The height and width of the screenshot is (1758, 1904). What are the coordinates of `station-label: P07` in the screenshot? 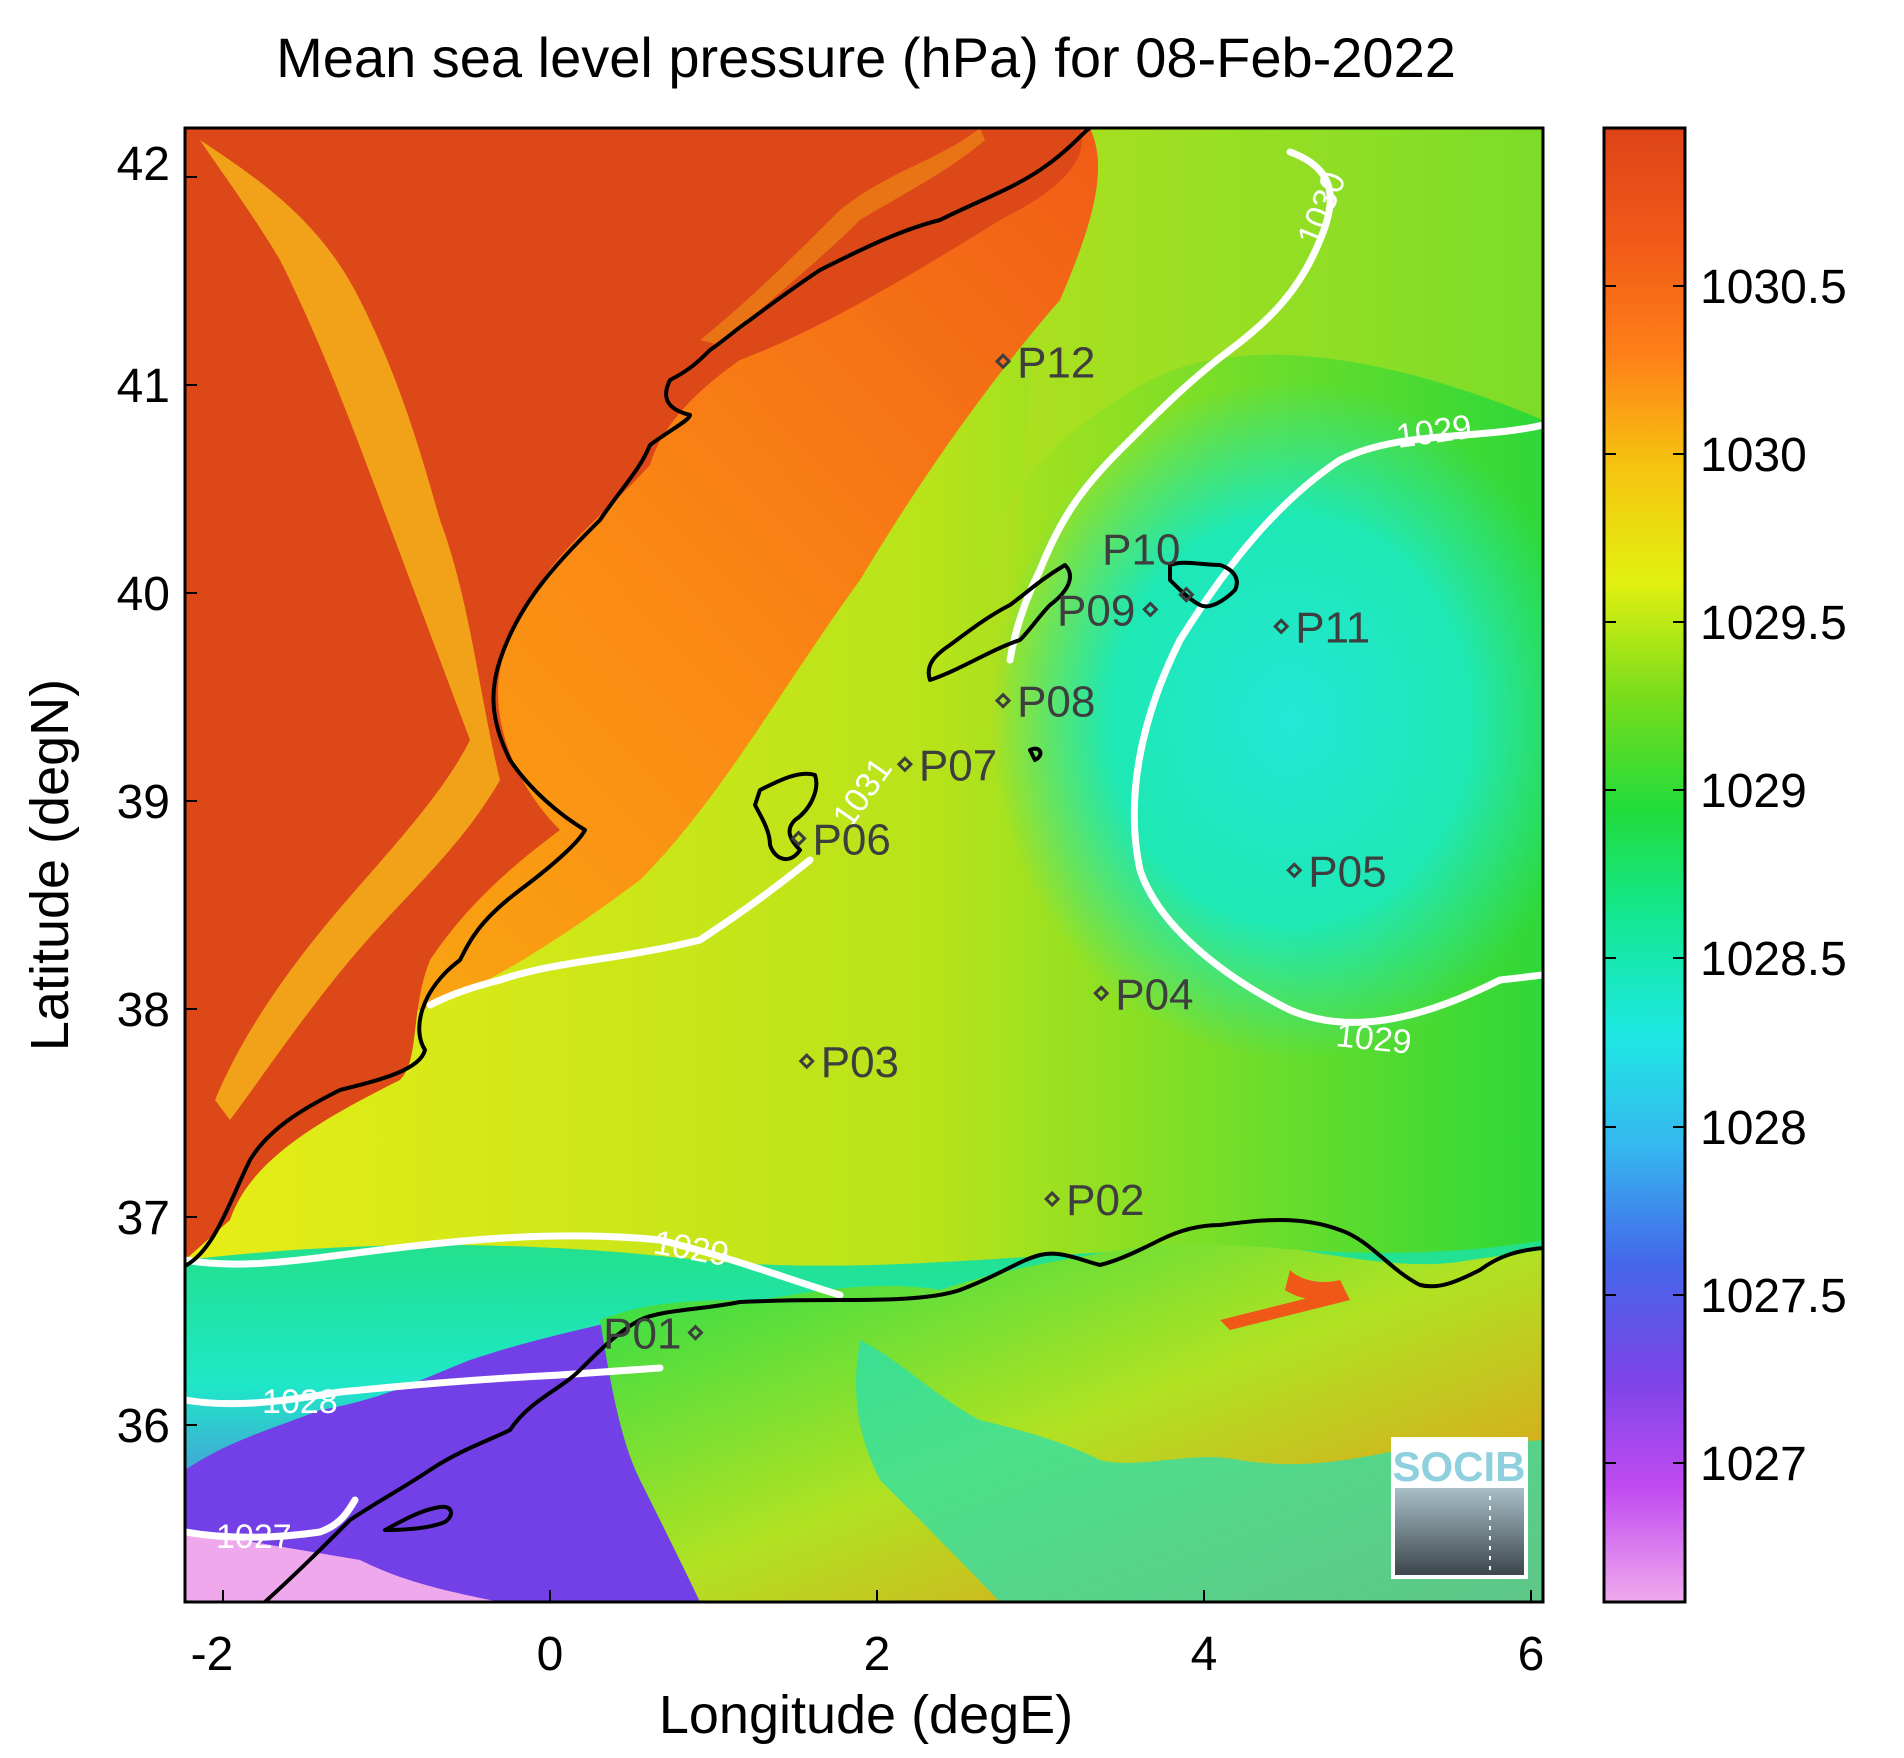 It's located at (958, 765).